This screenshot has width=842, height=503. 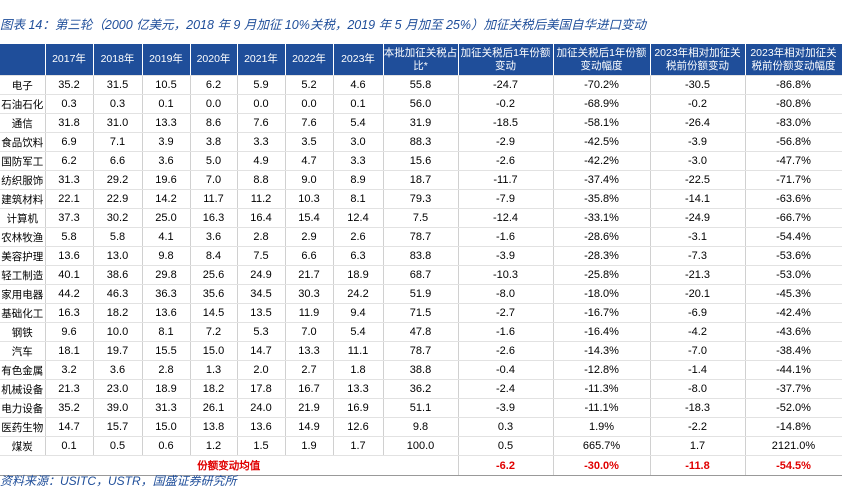 What do you see at coordinates (214, 370) in the screenshot?
I see `table-cell: 1.3` at bounding box center [214, 370].